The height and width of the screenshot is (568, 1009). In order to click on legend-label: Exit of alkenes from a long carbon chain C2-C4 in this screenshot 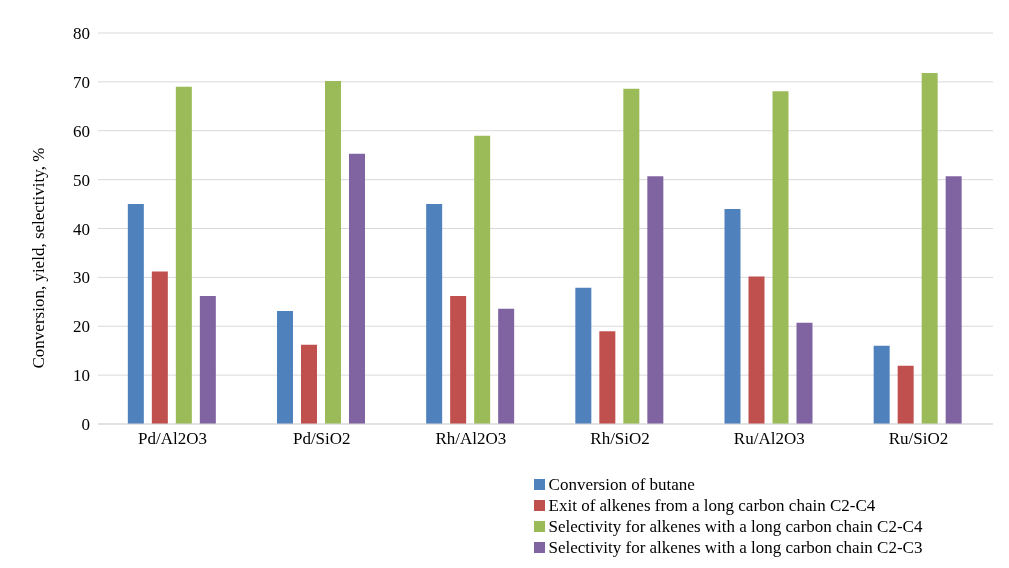, I will do `click(712, 505)`.